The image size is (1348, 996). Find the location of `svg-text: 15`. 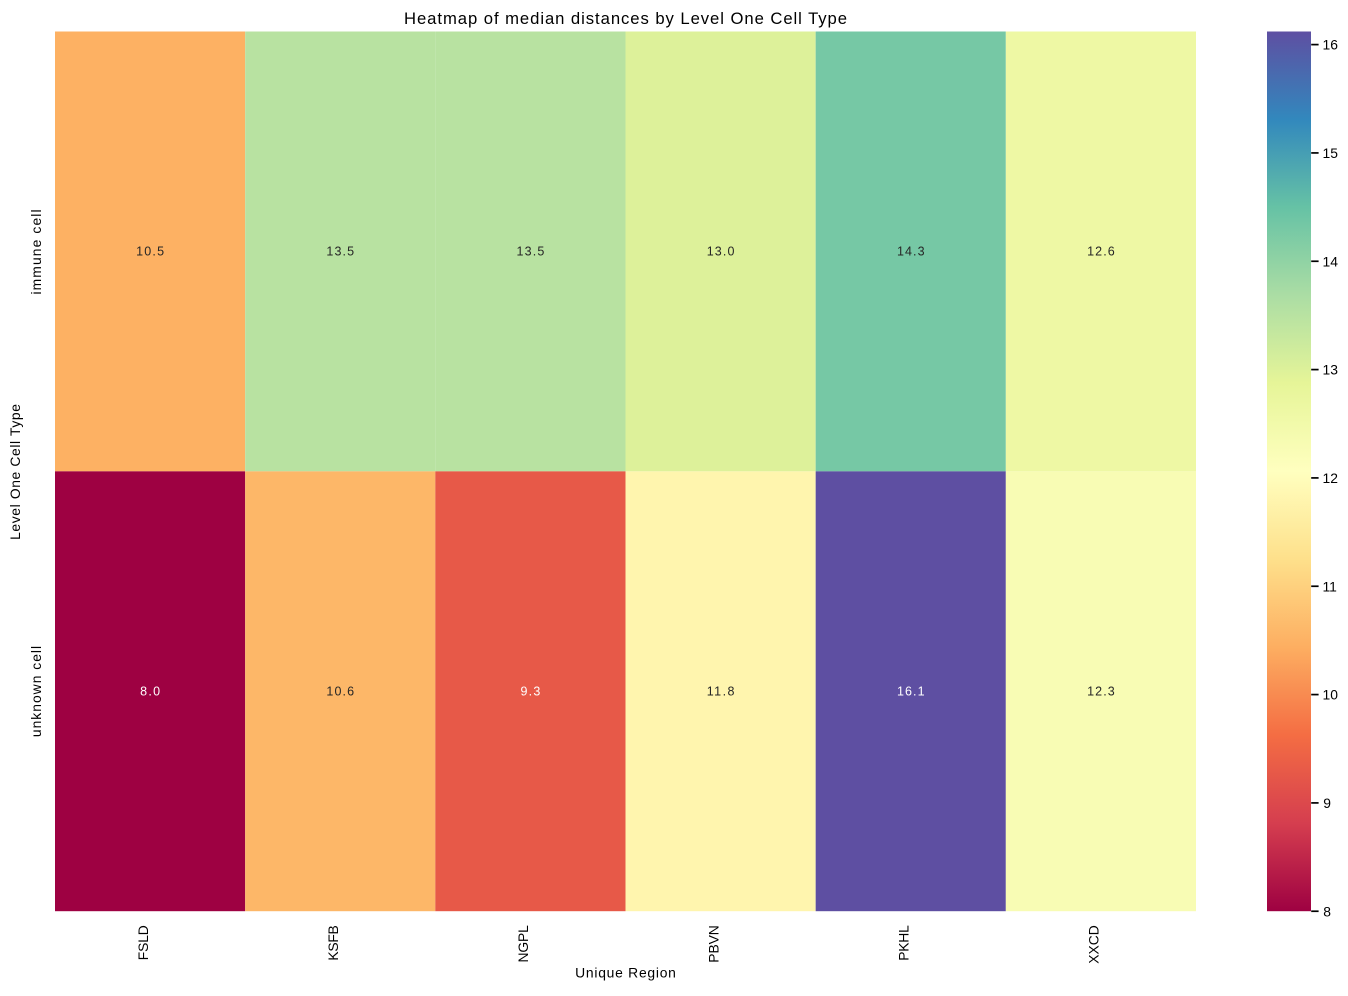

svg-text: 15 is located at coordinates (1331, 153).